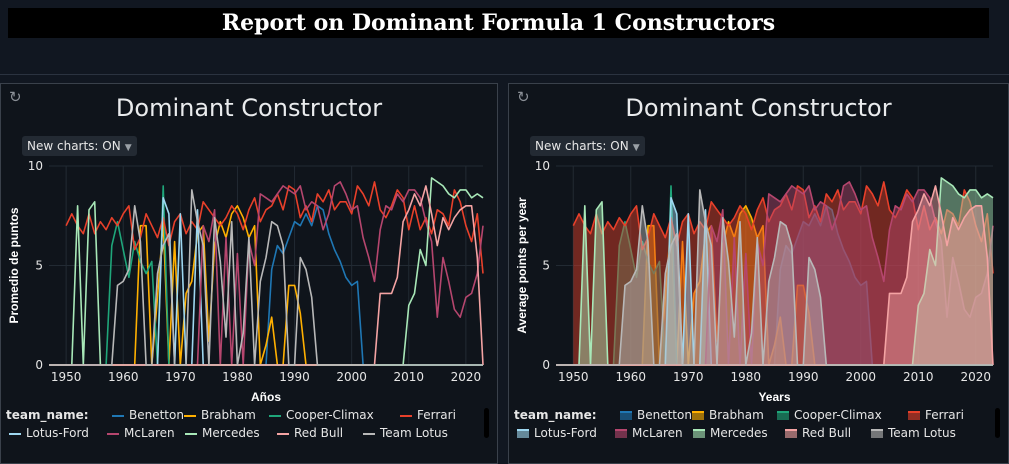 This screenshot has width=1009, height=464. What do you see at coordinates (774, 397) in the screenshot?
I see `x-axis-label: Years` at bounding box center [774, 397].